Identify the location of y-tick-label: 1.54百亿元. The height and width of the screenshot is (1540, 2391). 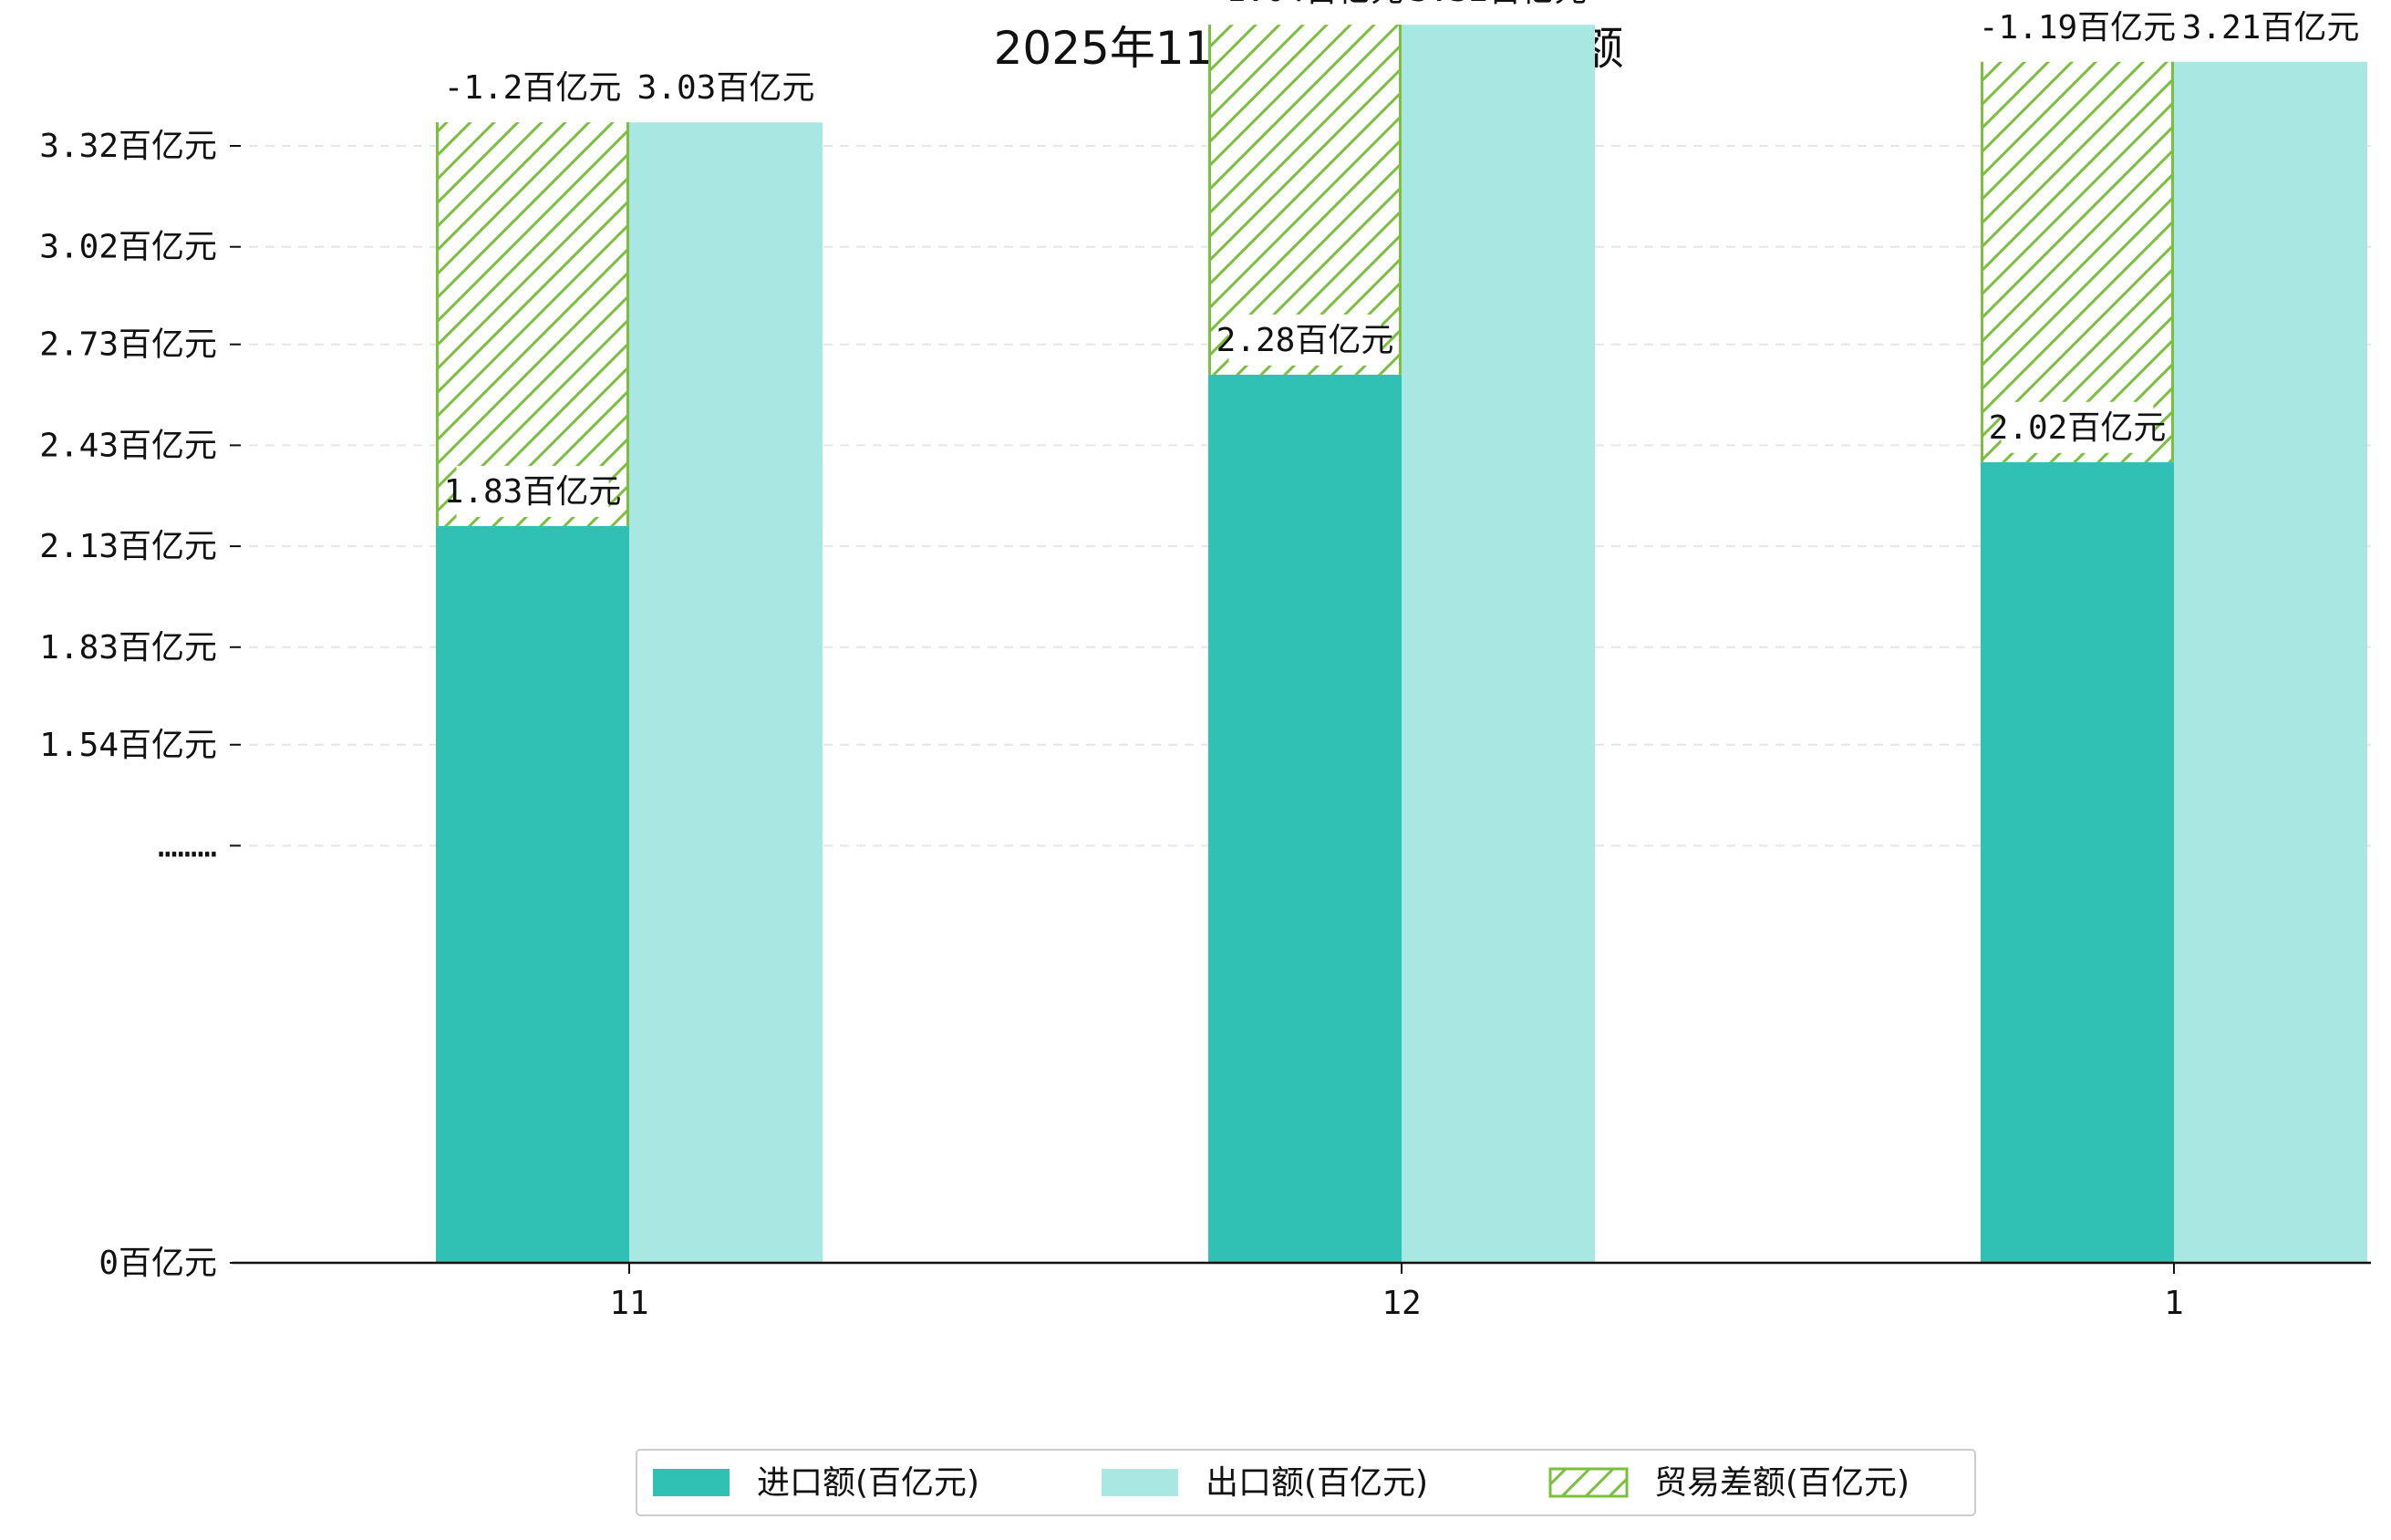
(128, 745).